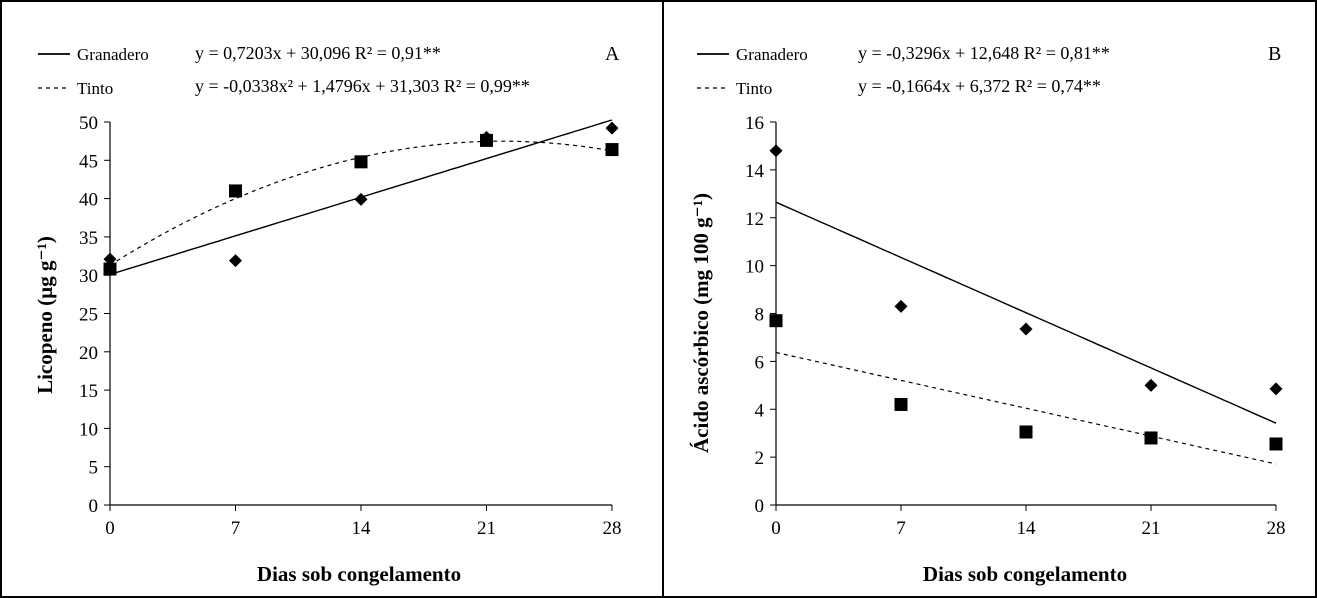  Describe the element at coordinates (979, 86) in the screenshot. I see `equation-tinto: y = -0,1664x + 6,372 R² = 0,74**` at that location.